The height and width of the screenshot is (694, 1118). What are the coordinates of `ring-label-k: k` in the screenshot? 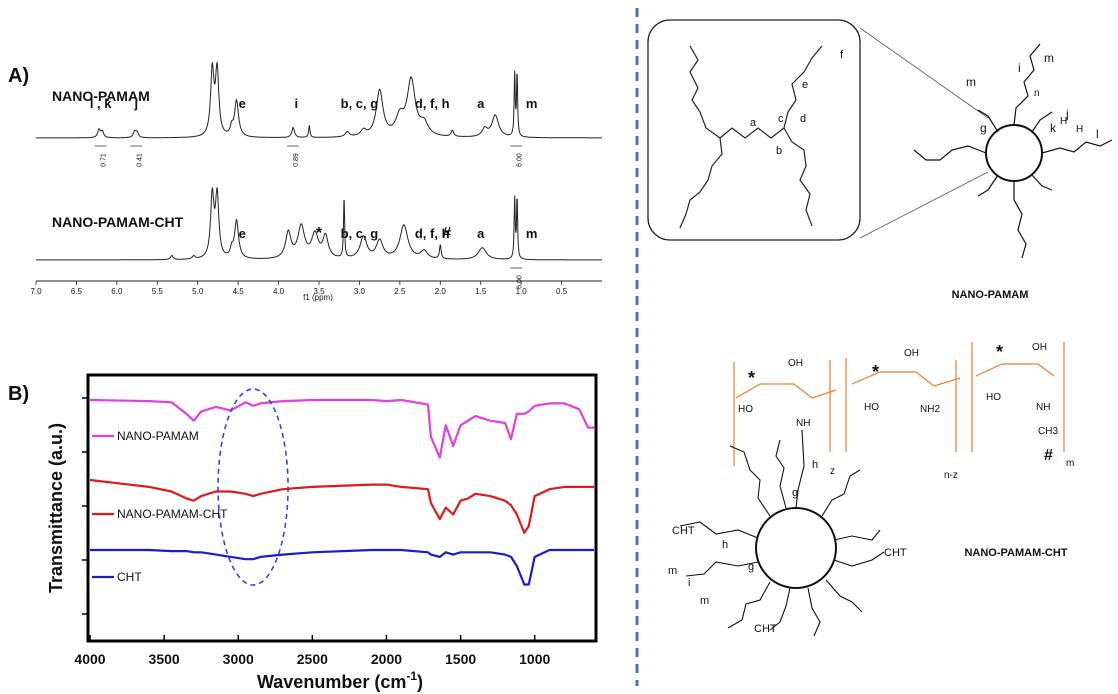 It's located at (1053, 128).